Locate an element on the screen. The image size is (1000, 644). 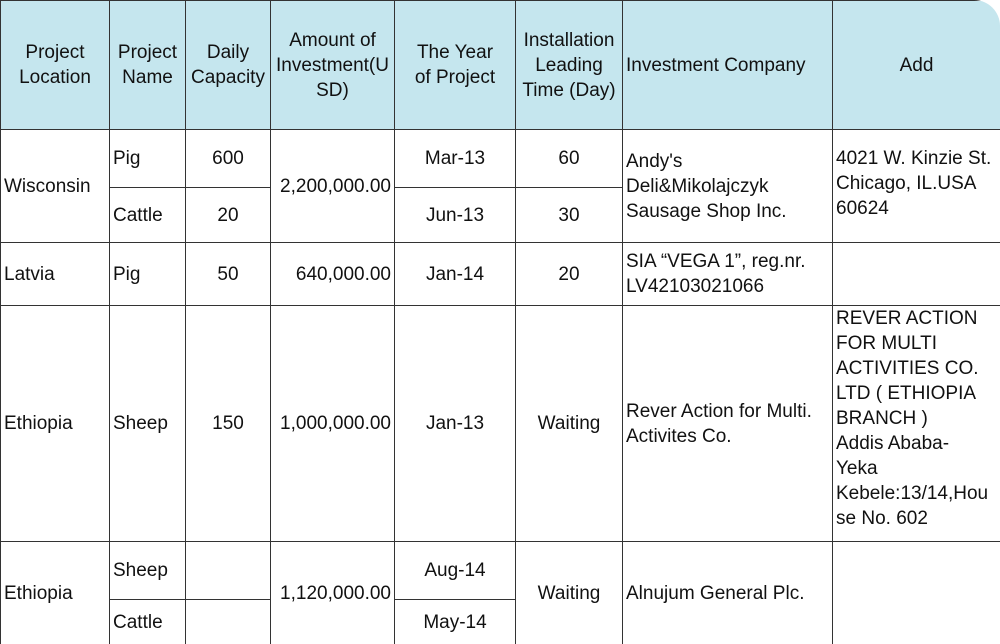
cell-amount: 640,000.00 is located at coordinates (332, 274).